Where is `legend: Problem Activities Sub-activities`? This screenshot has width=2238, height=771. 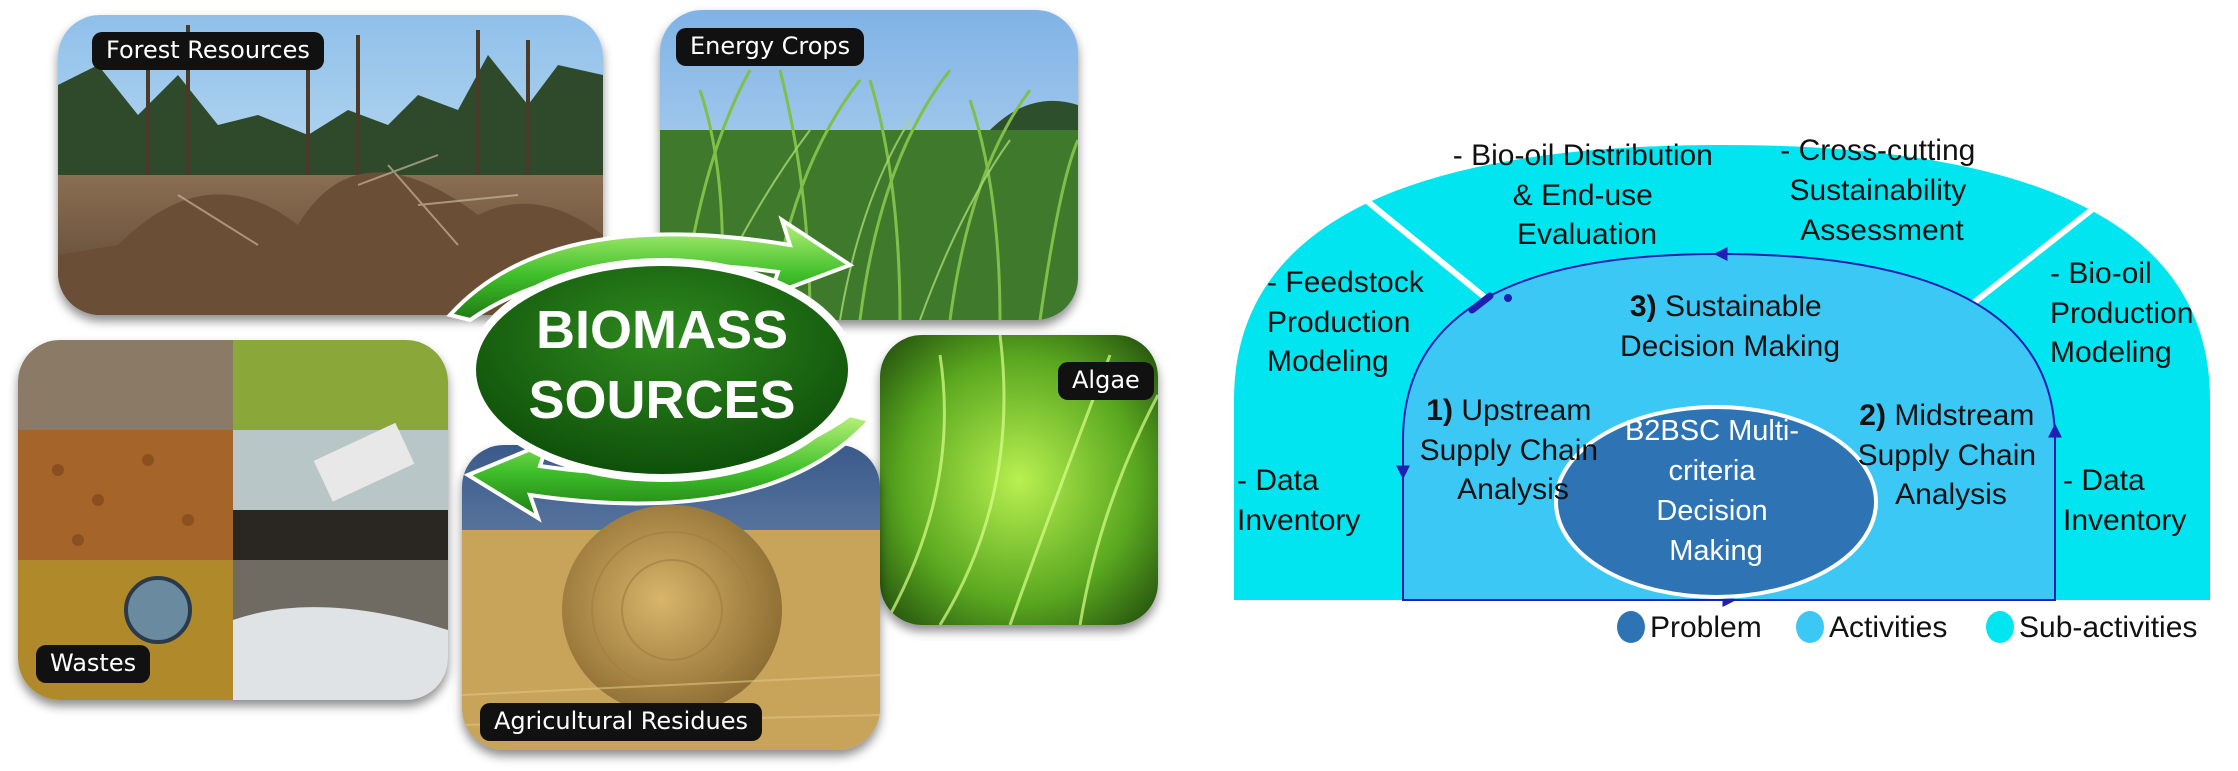
legend: Problem Activities Sub-activities is located at coordinates (1907, 627).